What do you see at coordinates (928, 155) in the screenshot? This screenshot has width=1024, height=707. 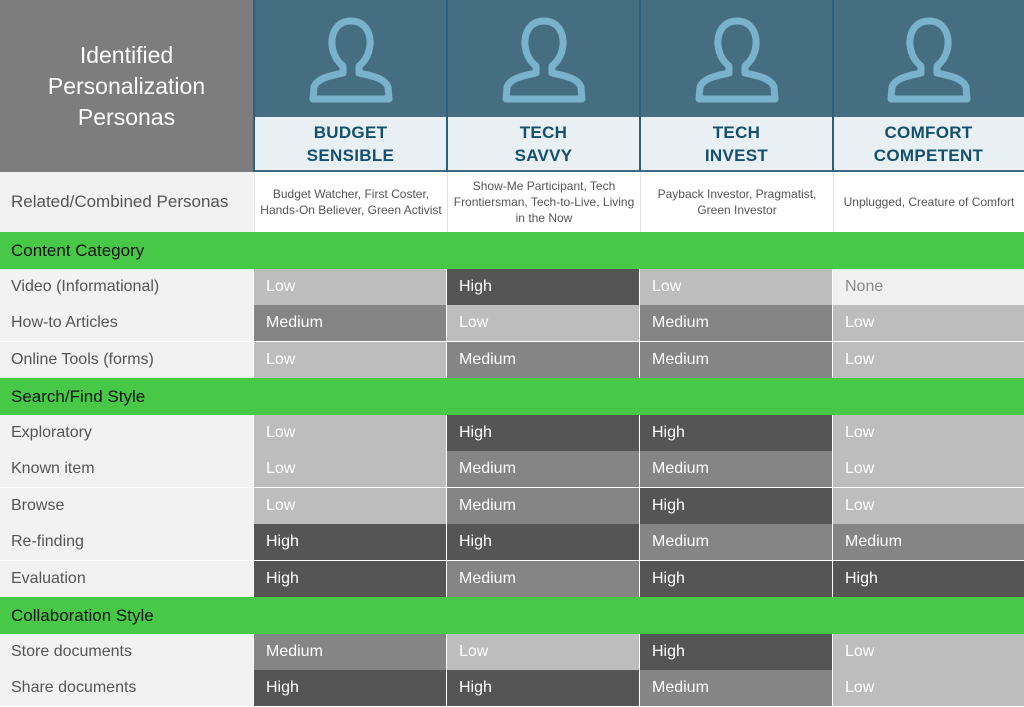 I see `persona-name-line: COMPETENT` at bounding box center [928, 155].